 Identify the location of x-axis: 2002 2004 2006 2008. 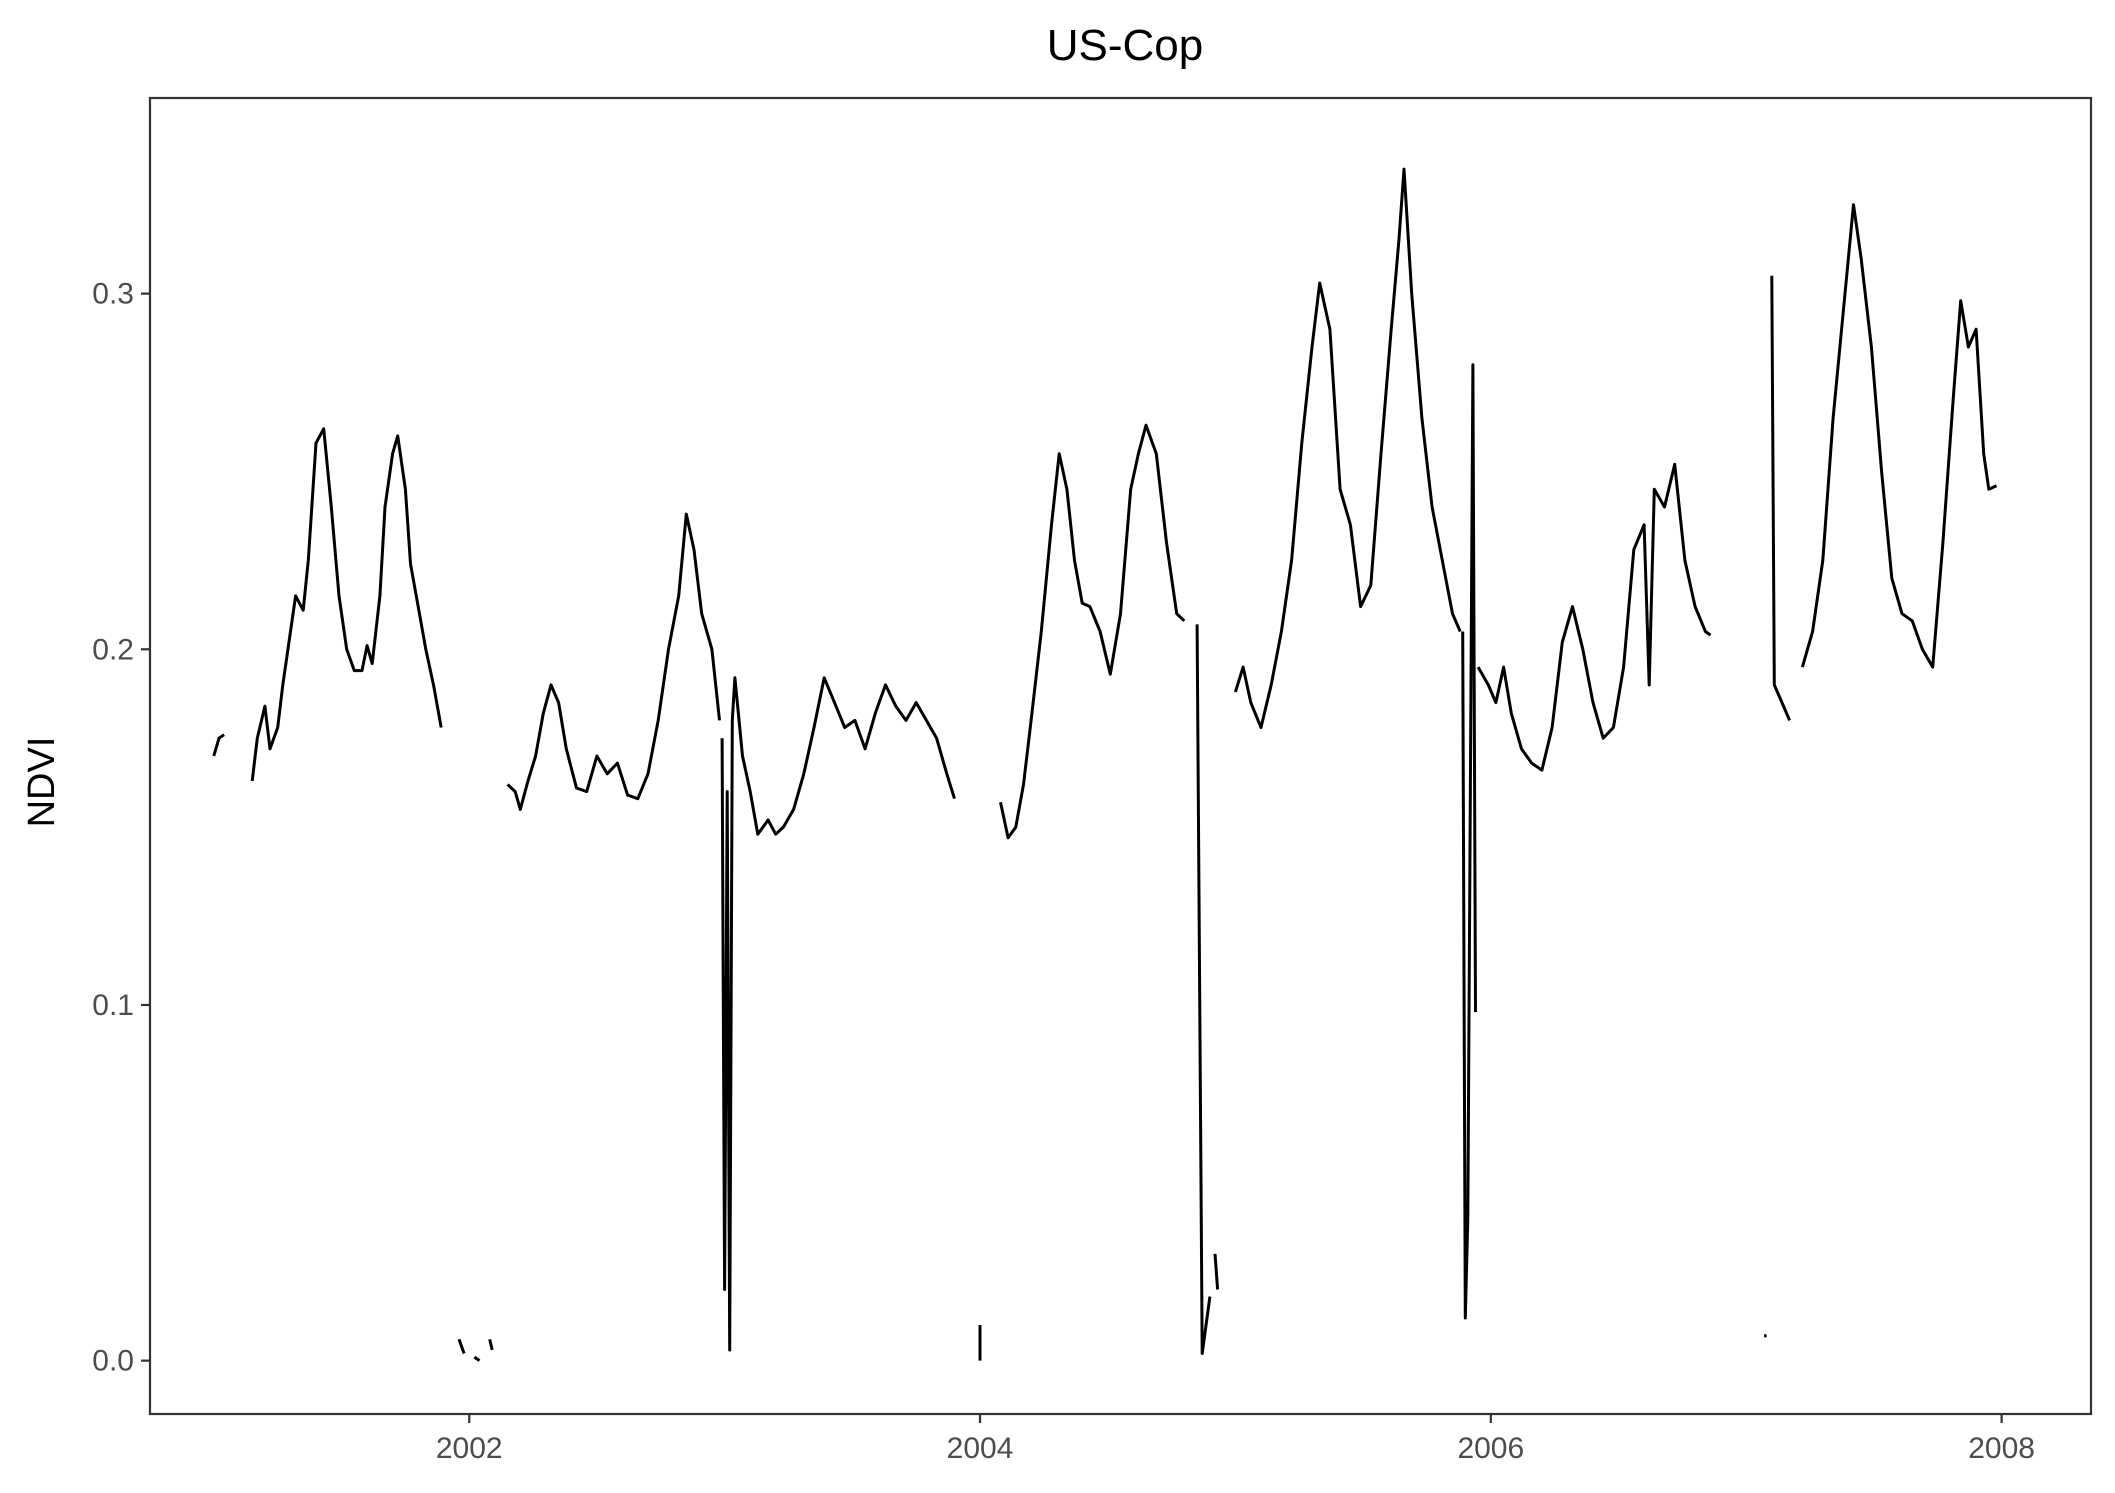
(1235, 1439).